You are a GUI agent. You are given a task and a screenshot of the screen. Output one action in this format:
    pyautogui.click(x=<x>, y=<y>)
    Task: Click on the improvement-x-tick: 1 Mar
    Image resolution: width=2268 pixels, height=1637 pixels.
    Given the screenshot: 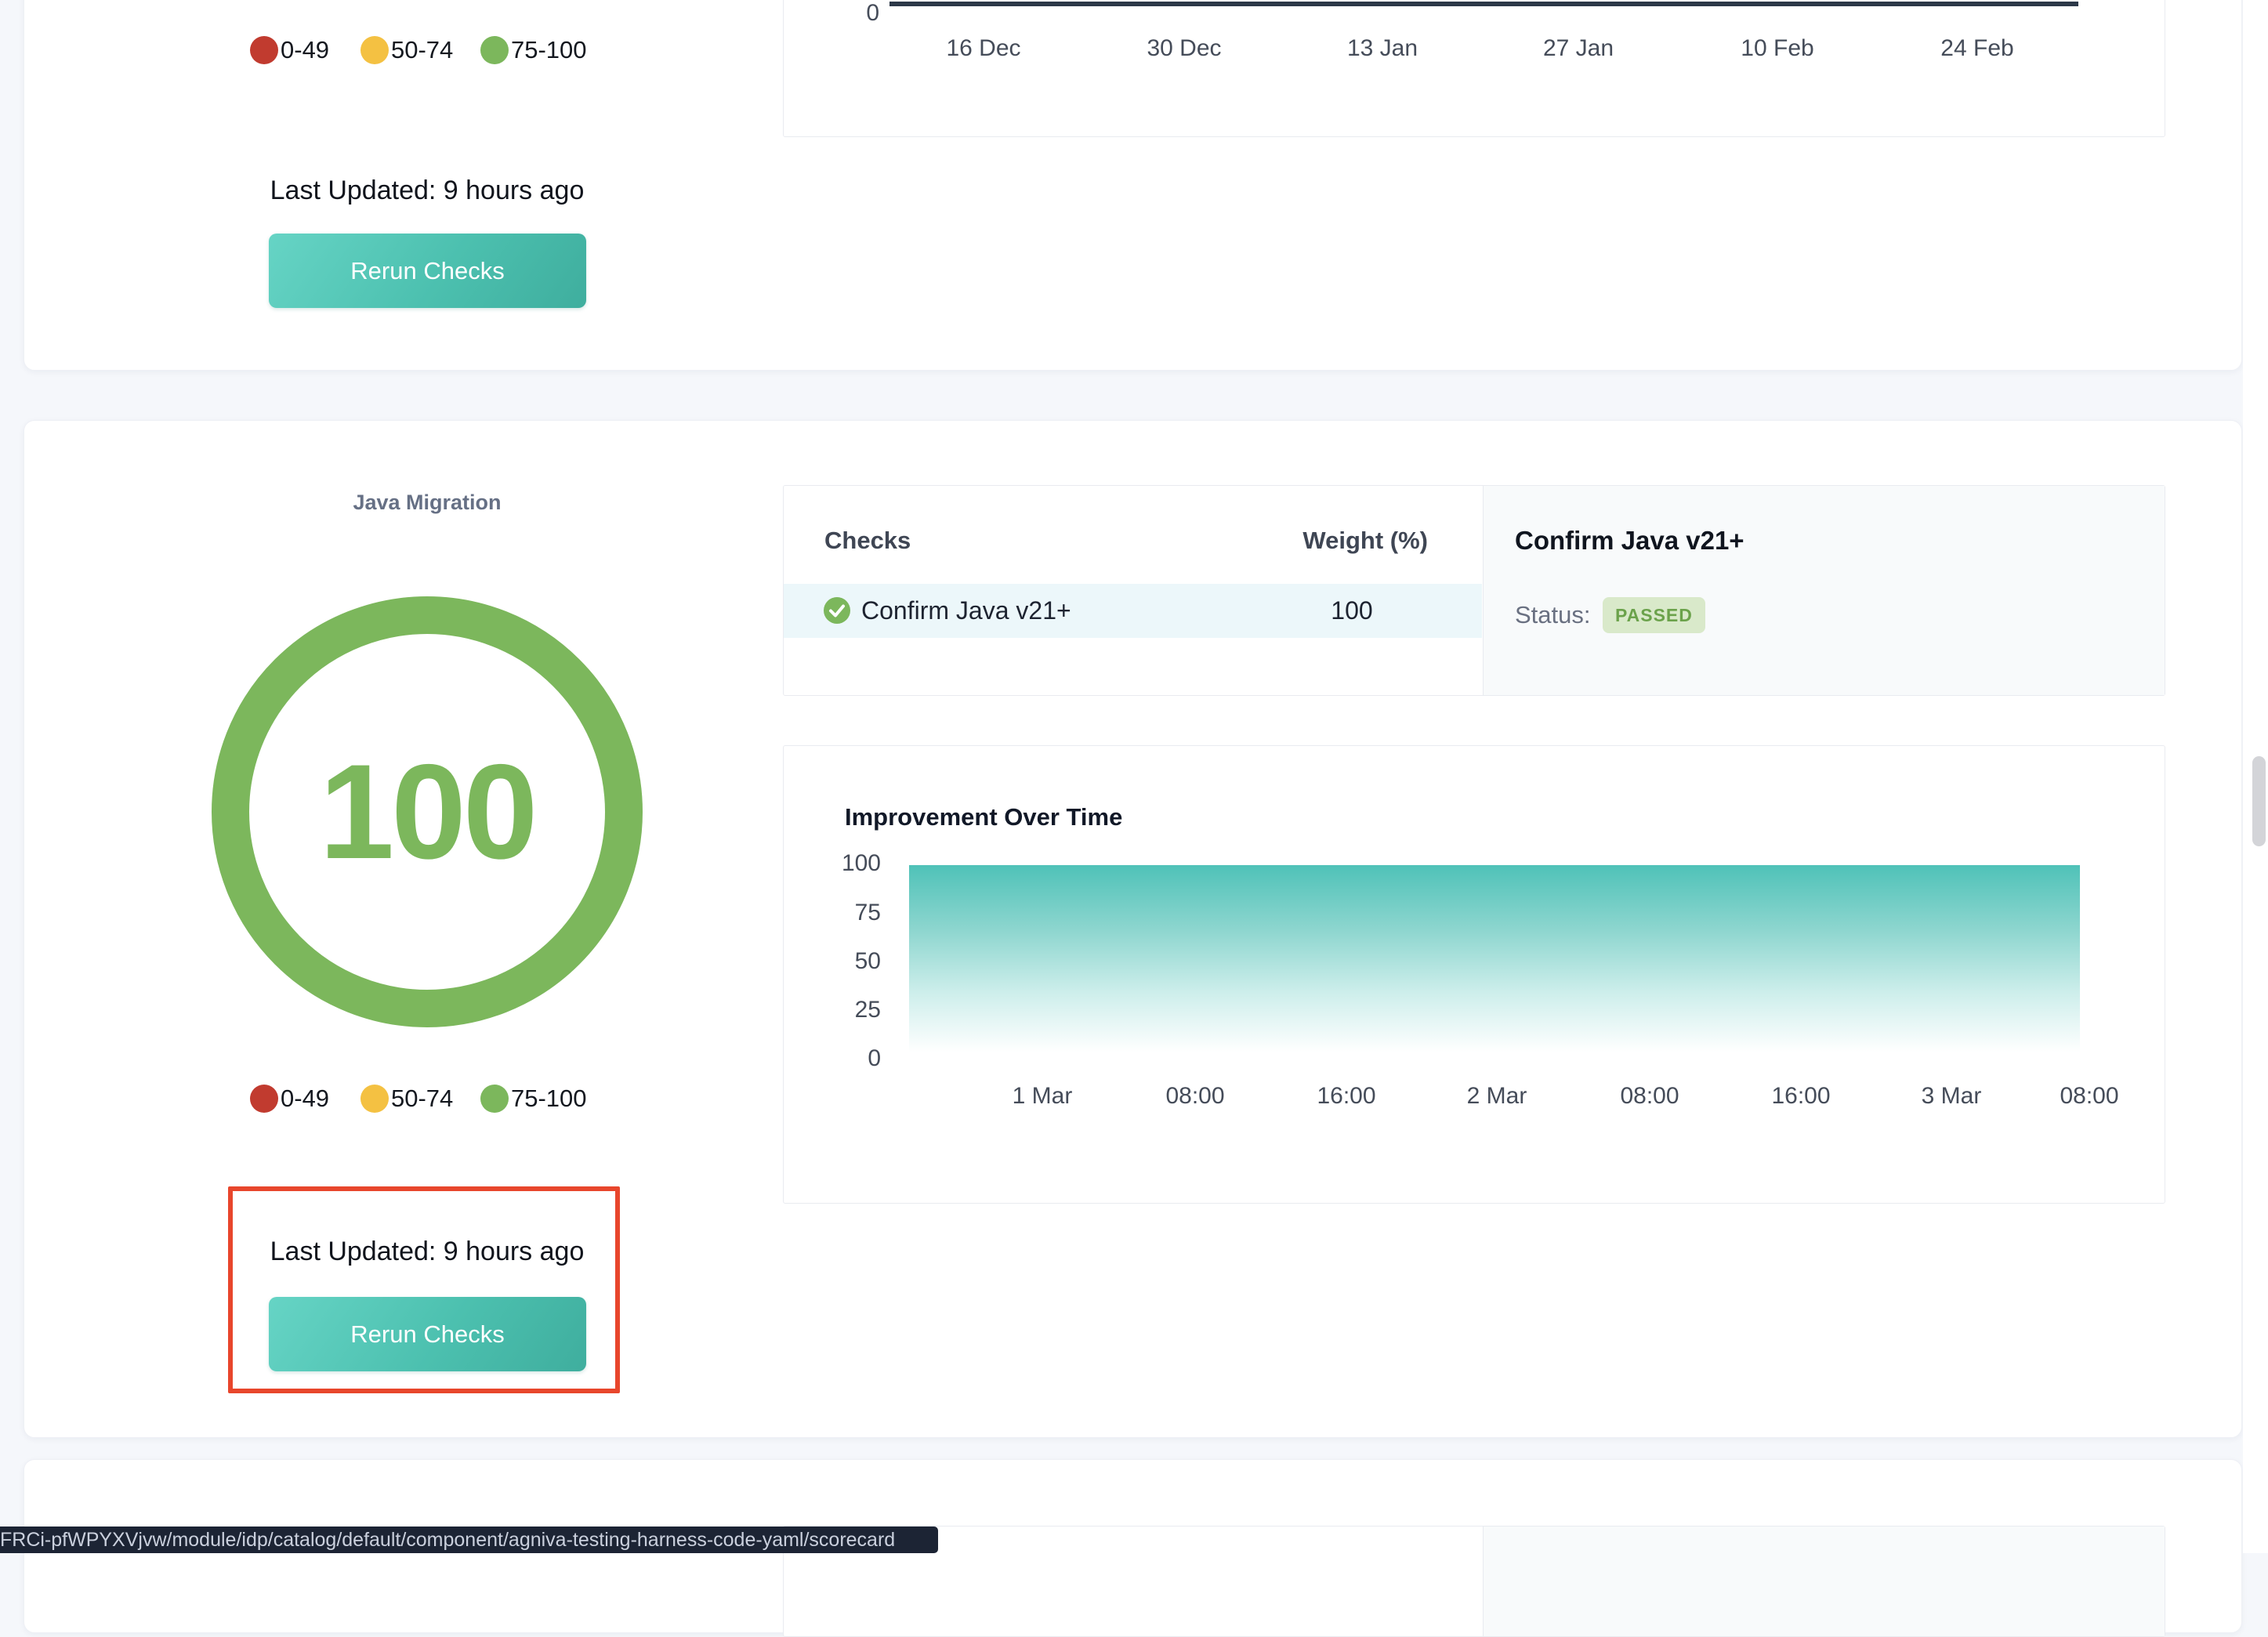 What is the action you would take?
    pyautogui.click(x=1042, y=1096)
    